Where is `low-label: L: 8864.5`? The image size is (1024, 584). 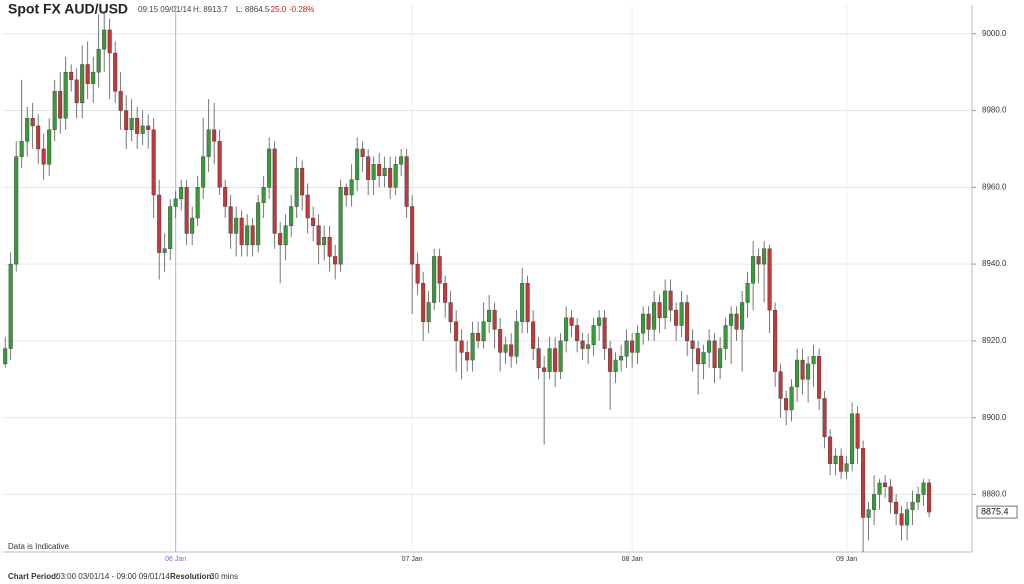
low-label: L: 8864.5 is located at coordinates (253, 9).